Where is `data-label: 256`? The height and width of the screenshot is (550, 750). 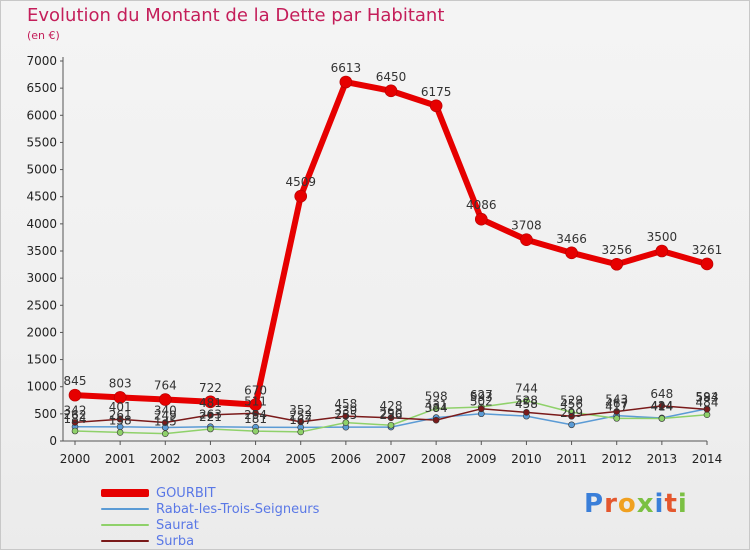 data-label: 256 is located at coordinates (391, 415).